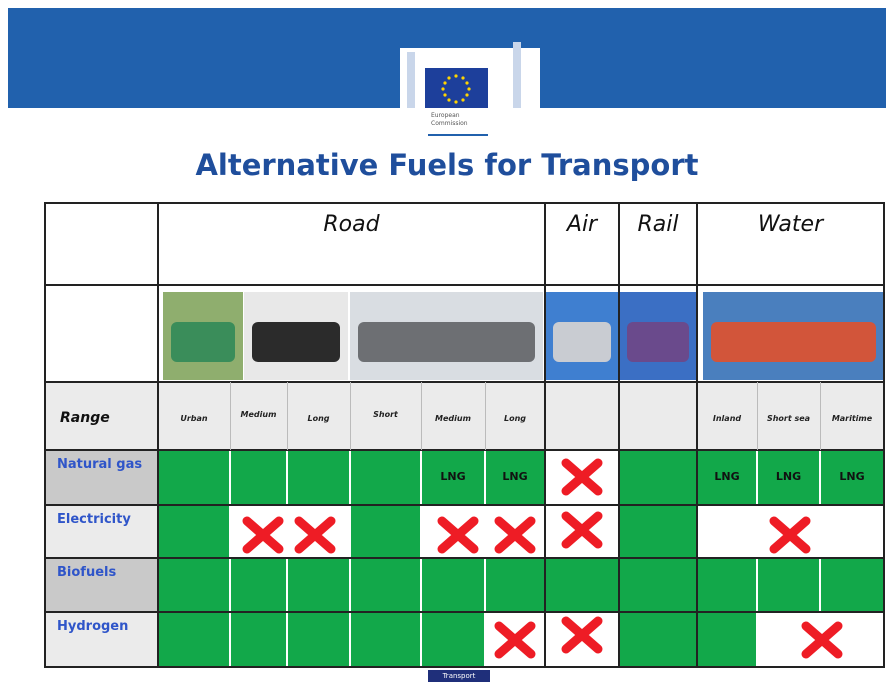 The image size is (894, 682). Describe the element at coordinates (658, 224) in the screenshot. I see `mode-header: Rail` at that location.